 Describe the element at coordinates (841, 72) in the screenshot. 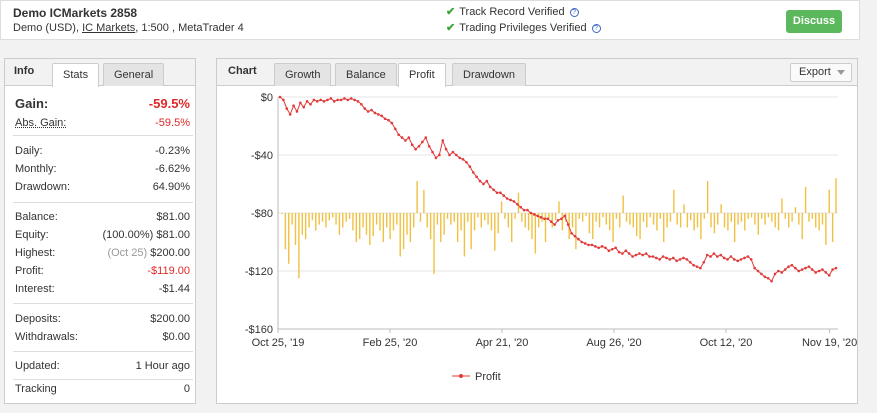

I see `chevron-down-icon` at that location.